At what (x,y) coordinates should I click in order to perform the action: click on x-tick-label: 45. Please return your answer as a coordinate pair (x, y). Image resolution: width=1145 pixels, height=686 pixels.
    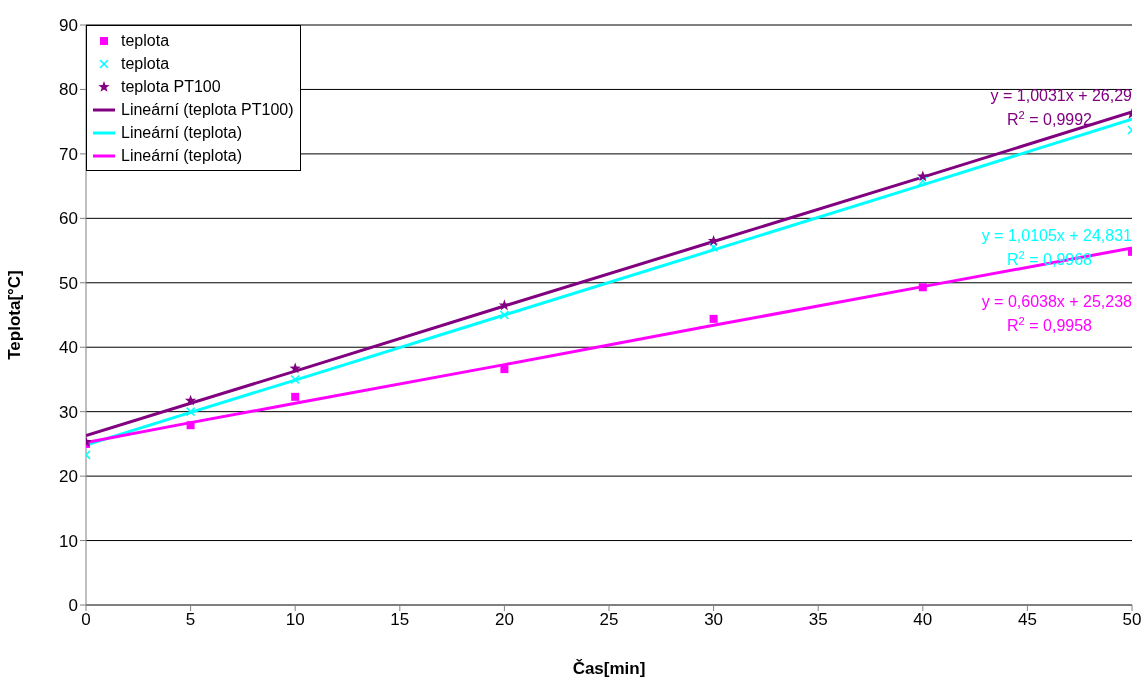
    Looking at the image, I should click on (1027, 620).